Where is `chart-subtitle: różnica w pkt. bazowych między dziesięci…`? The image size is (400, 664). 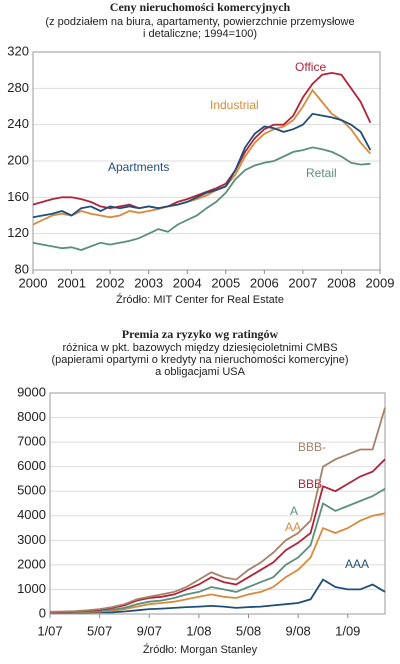 chart-subtitle: różnica w pkt. bazowych między dziesięci… is located at coordinates (199, 348).